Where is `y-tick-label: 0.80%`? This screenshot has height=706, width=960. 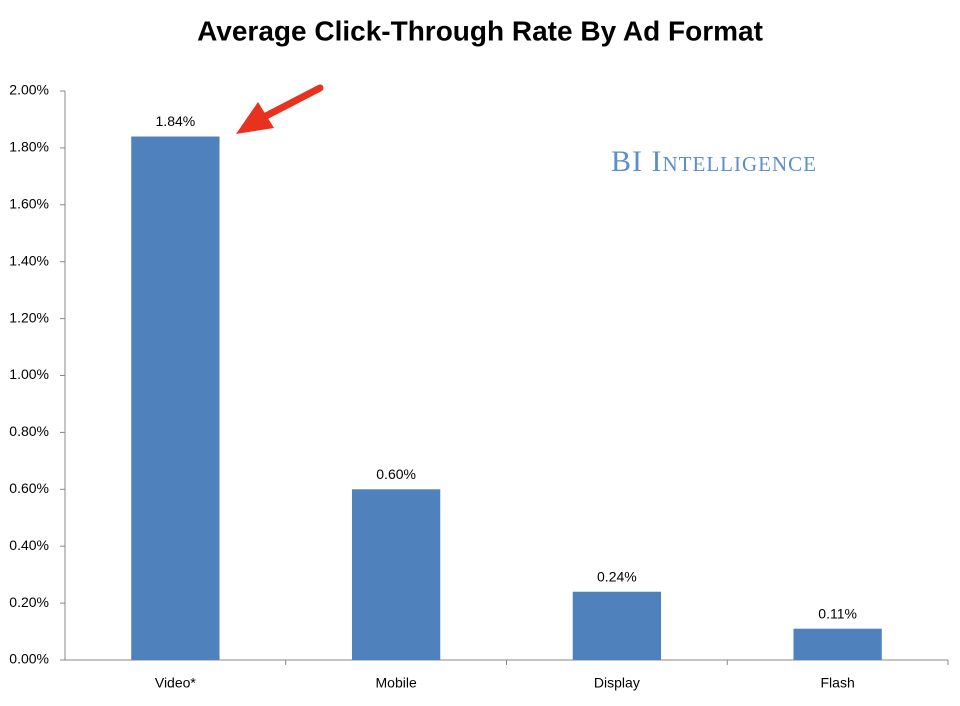 y-tick-label: 0.80% is located at coordinates (29, 431).